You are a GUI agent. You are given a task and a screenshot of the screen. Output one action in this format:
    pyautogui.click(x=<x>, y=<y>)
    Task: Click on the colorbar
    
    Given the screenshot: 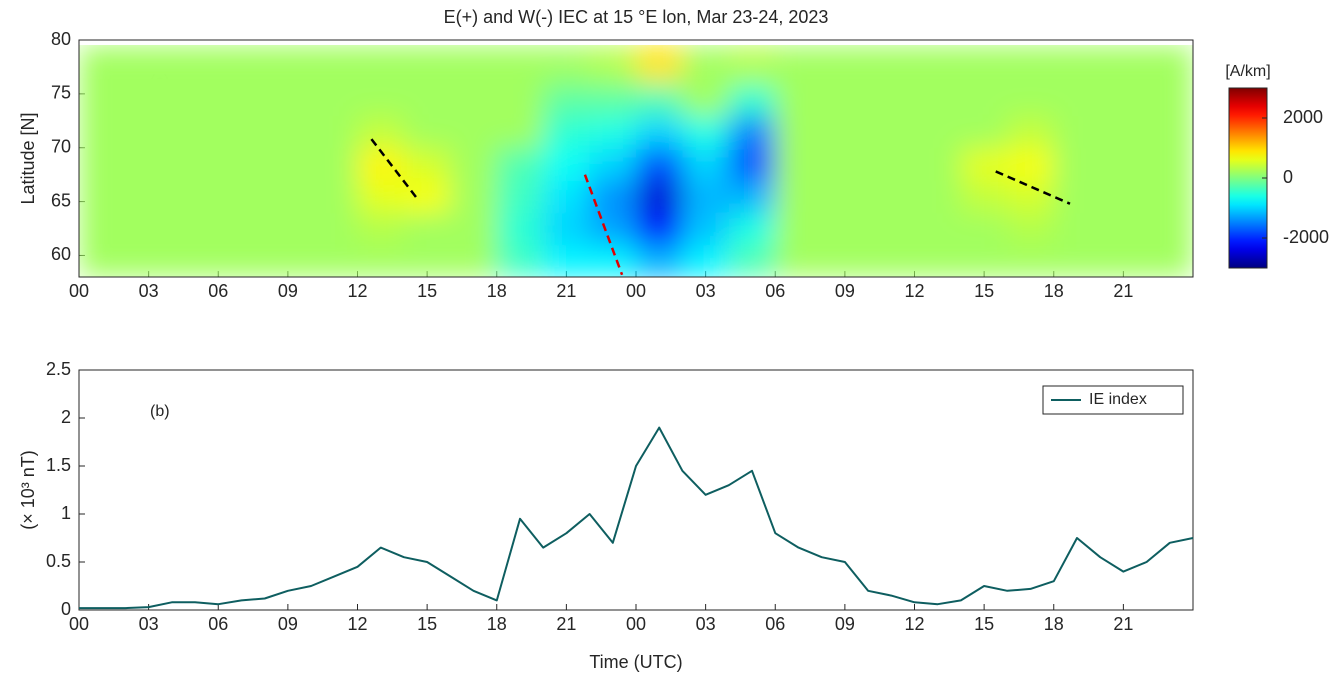 What is the action you would take?
    pyautogui.click(x=1248, y=178)
    